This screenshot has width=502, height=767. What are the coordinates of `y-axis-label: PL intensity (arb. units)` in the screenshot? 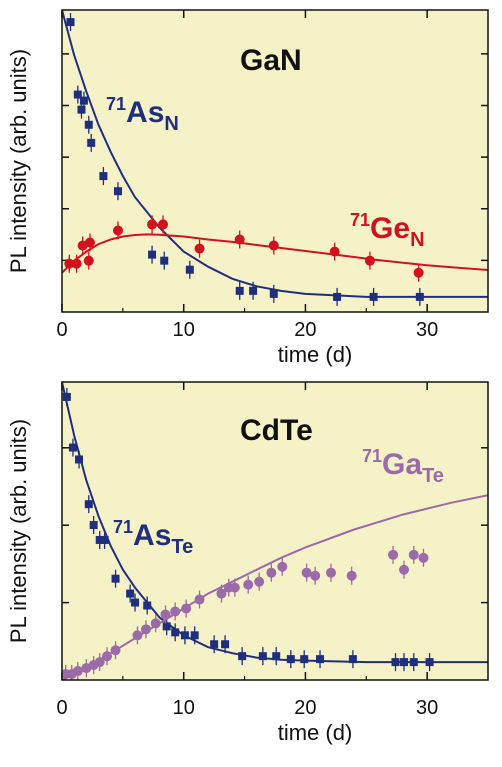 It's located at (18, 531).